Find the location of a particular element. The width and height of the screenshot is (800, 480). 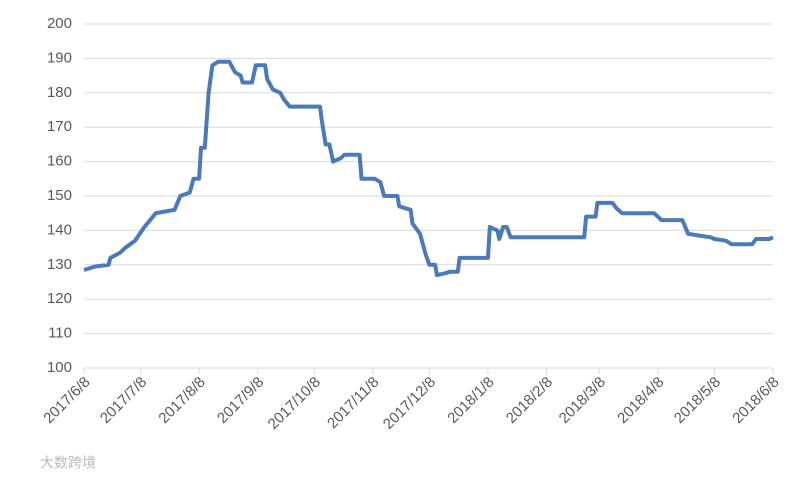

x-tick-label: 2018/6/8 is located at coordinates (755, 400).